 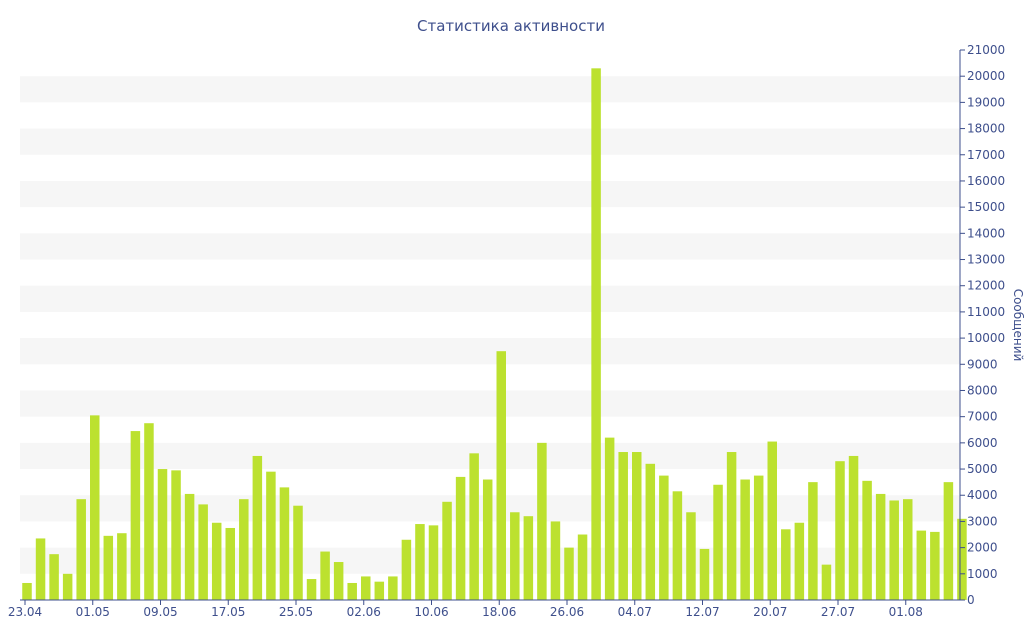 I want to click on x-tick-label: 20.07, so click(x=770, y=612).